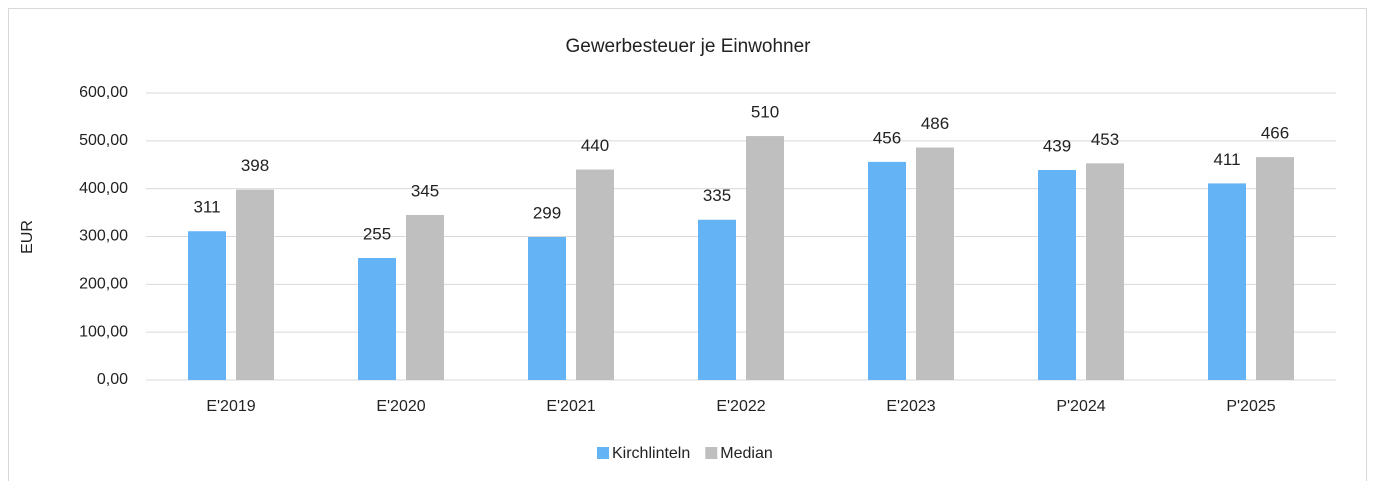  I want to click on y-tick-label: 0,00, so click(112, 379).